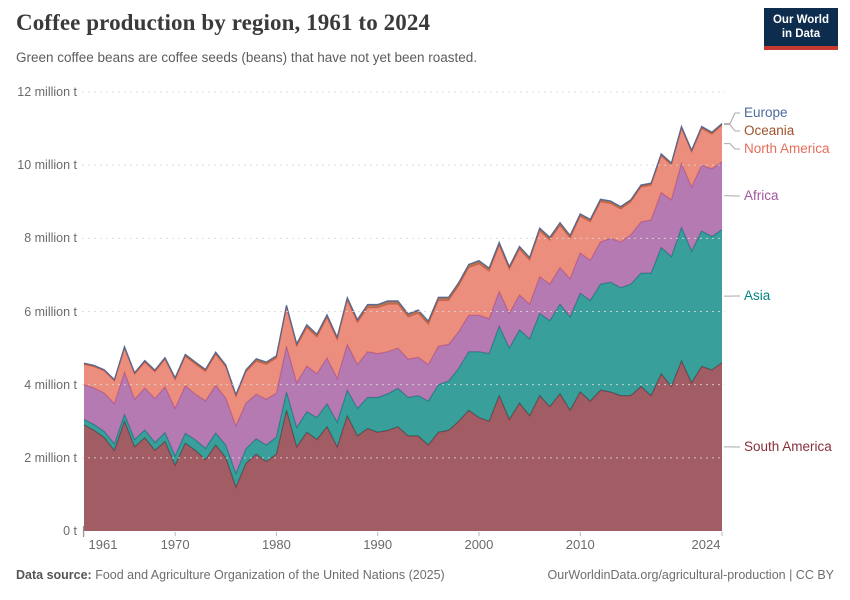  I want to click on x-axis-label-2010: 2010, so click(580, 544).